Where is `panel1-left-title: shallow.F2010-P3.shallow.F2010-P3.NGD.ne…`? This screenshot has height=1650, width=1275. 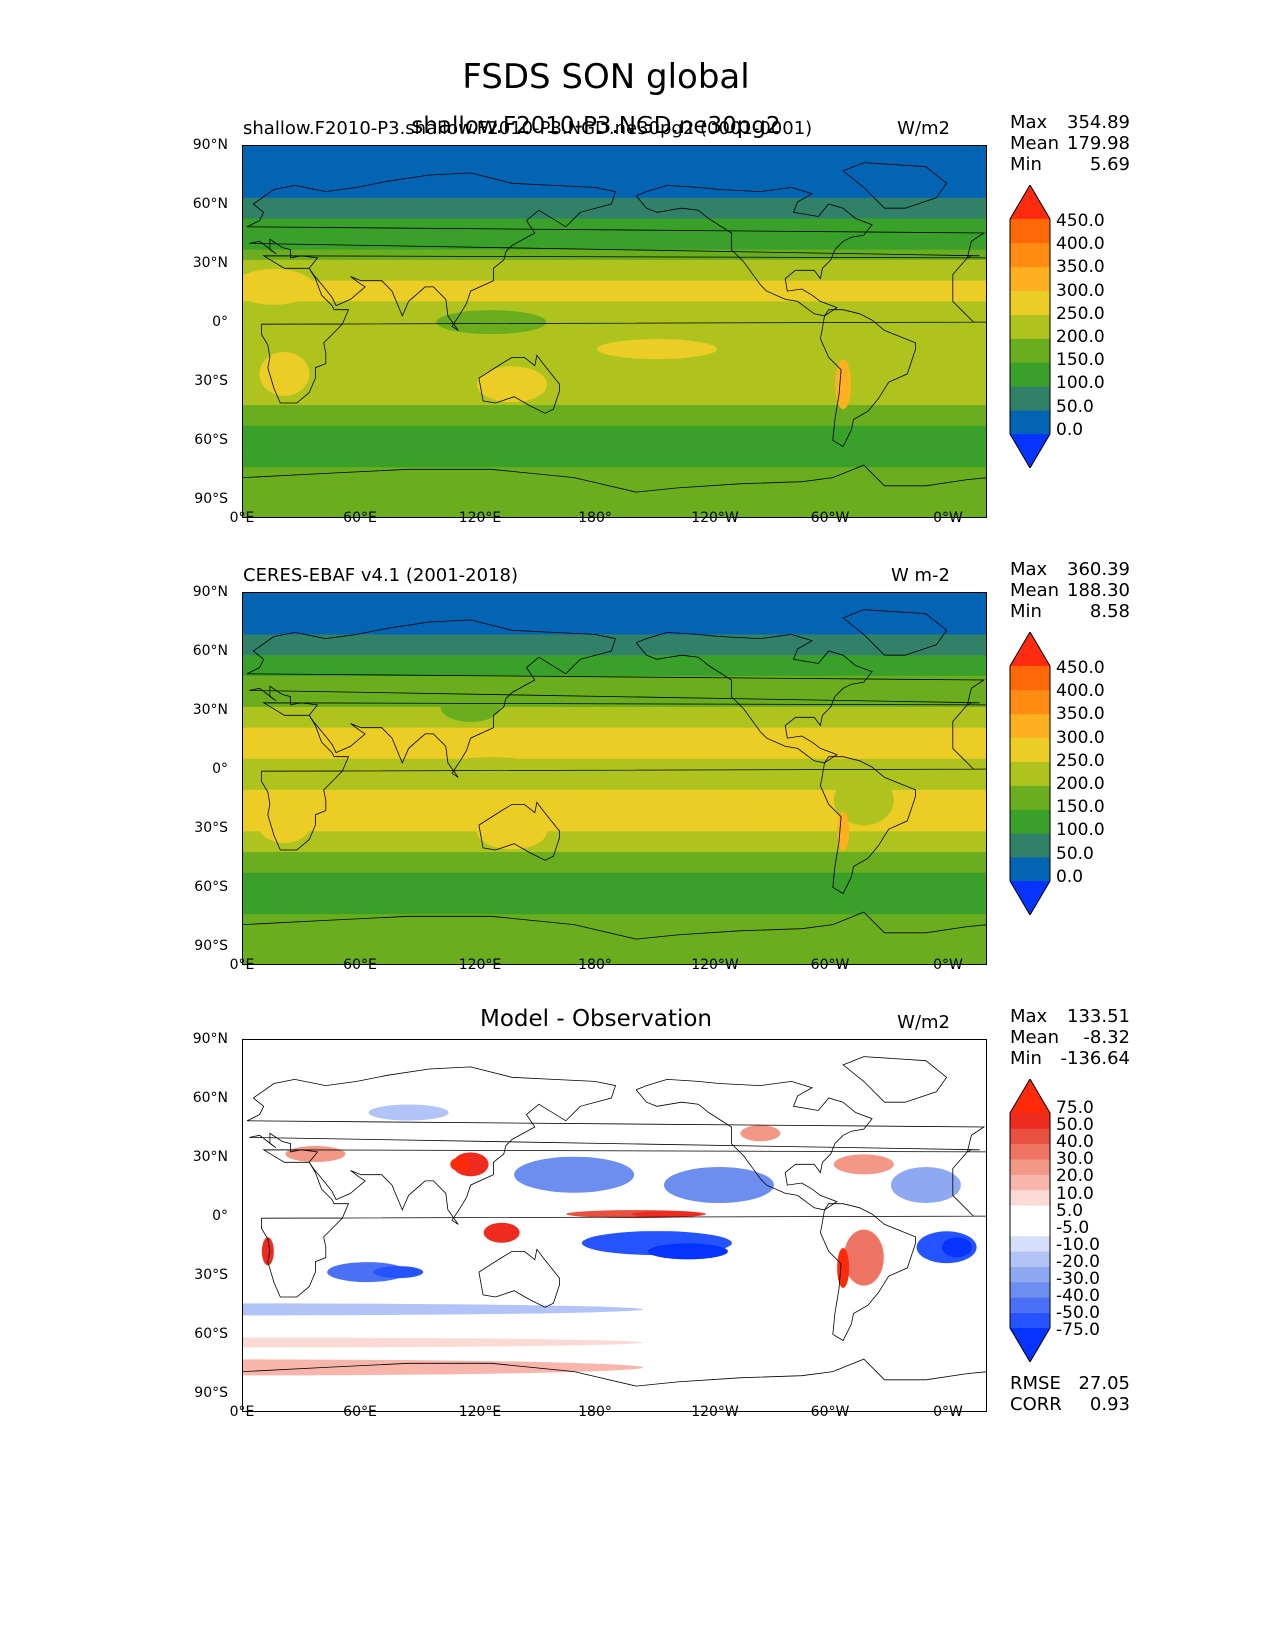 panel1-left-title: shallow.F2010-P3.shallow.F2010-P3.NGD.ne… is located at coordinates (528, 128).